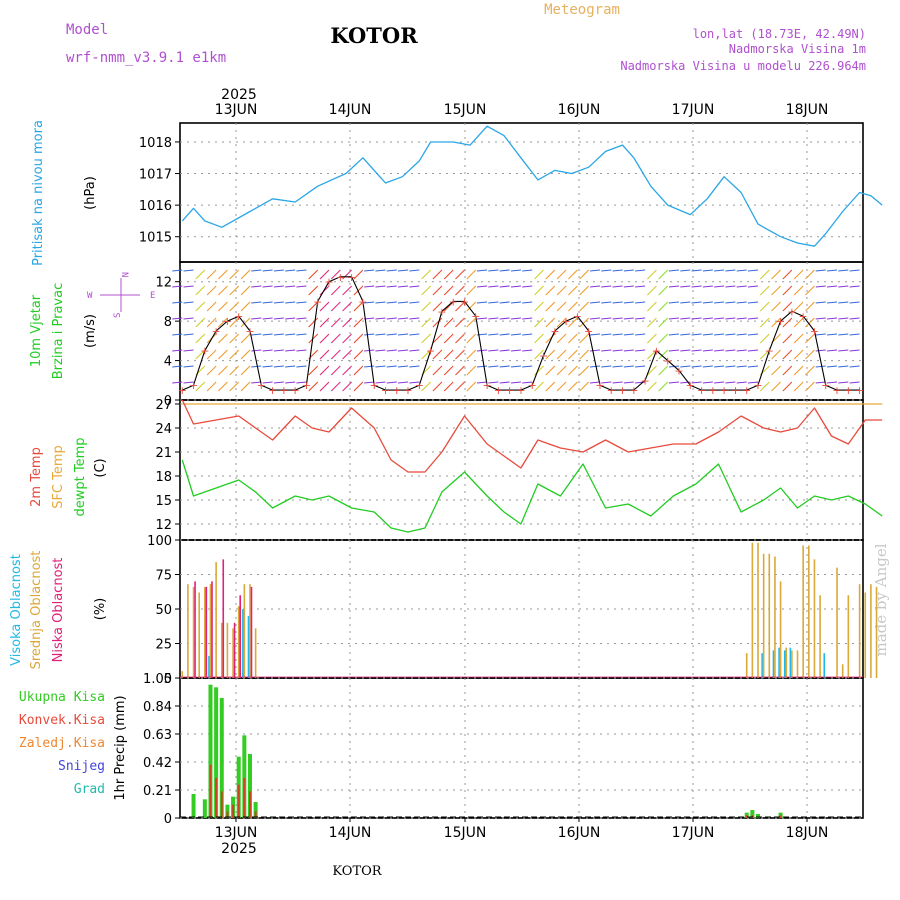  What do you see at coordinates (465, 833) in the screenshot?
I see `x-tick-label-bottom: 15JUN` at bounding box center [465, 833].